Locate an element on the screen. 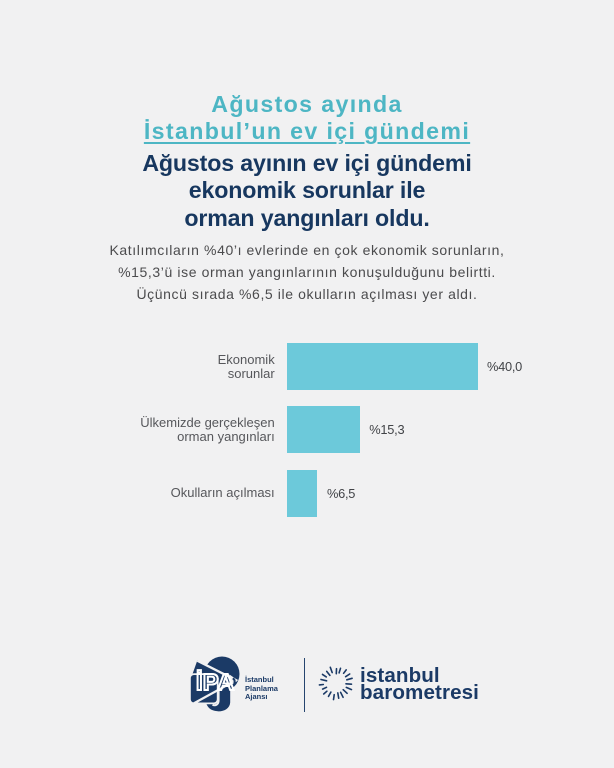 The image size is (614, 768). svg-text: İPA is located at coordinates (215, 682).